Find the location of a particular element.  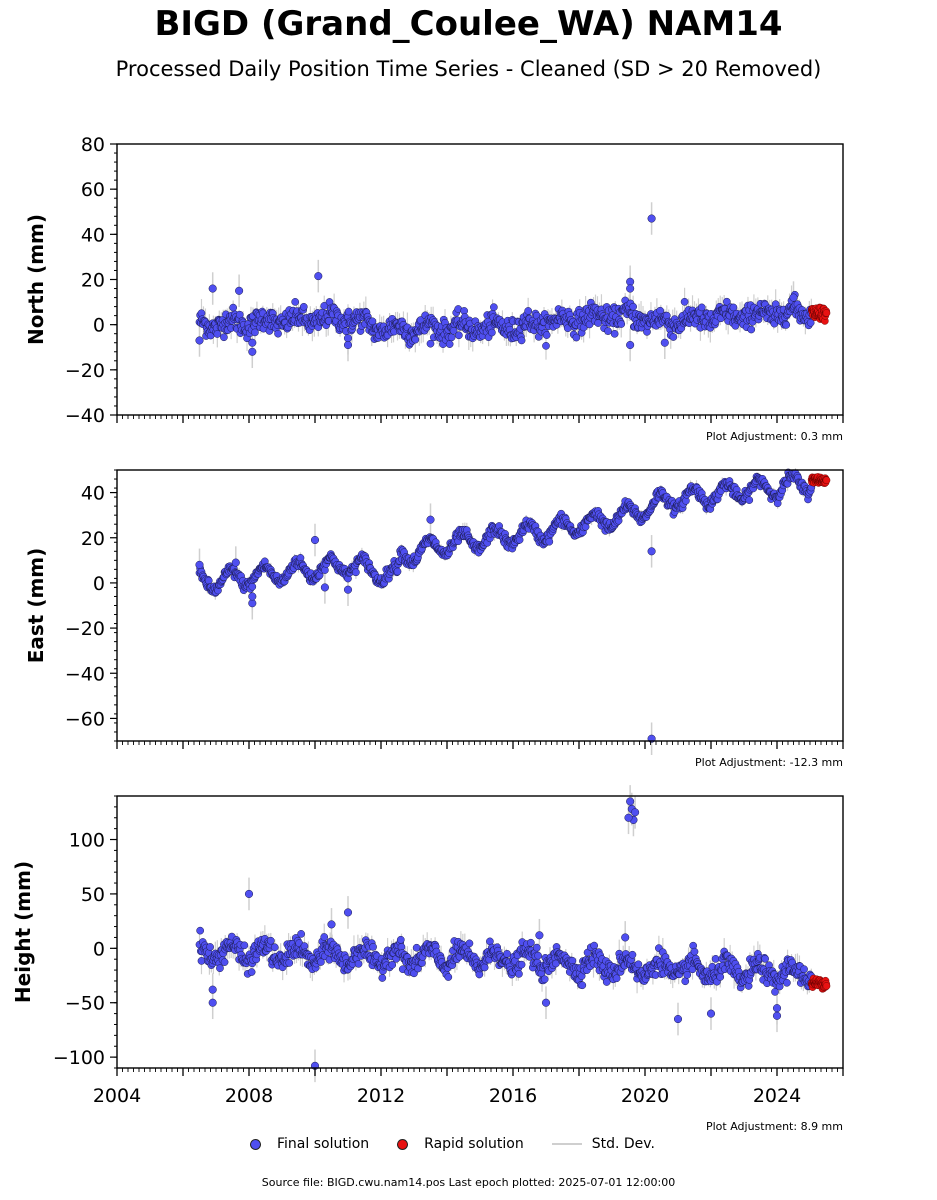

y-tick-label: −20 is located at coordinates (85, 371).